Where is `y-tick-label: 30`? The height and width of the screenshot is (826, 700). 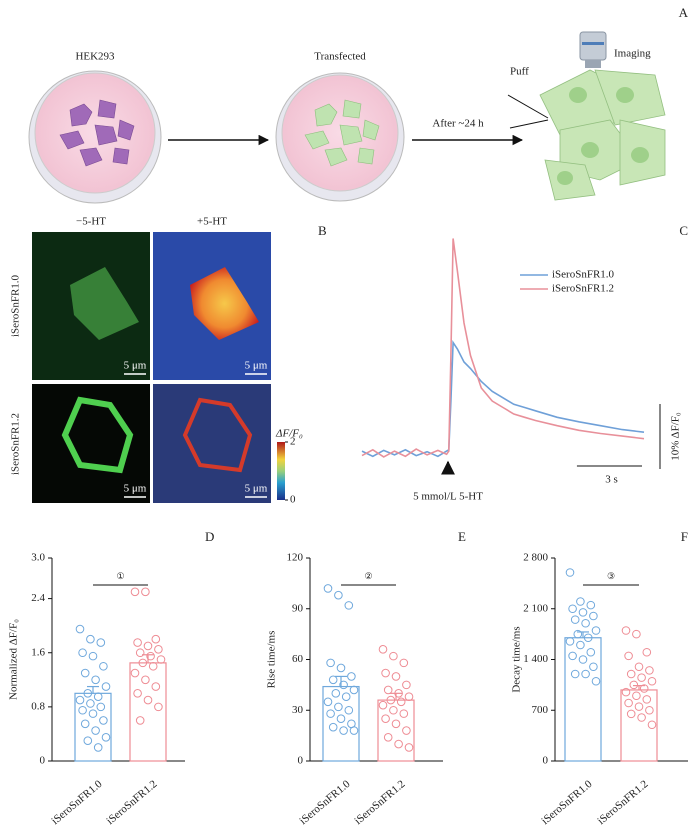
y-tick-label: 30 is located at coordinates (298, 710).